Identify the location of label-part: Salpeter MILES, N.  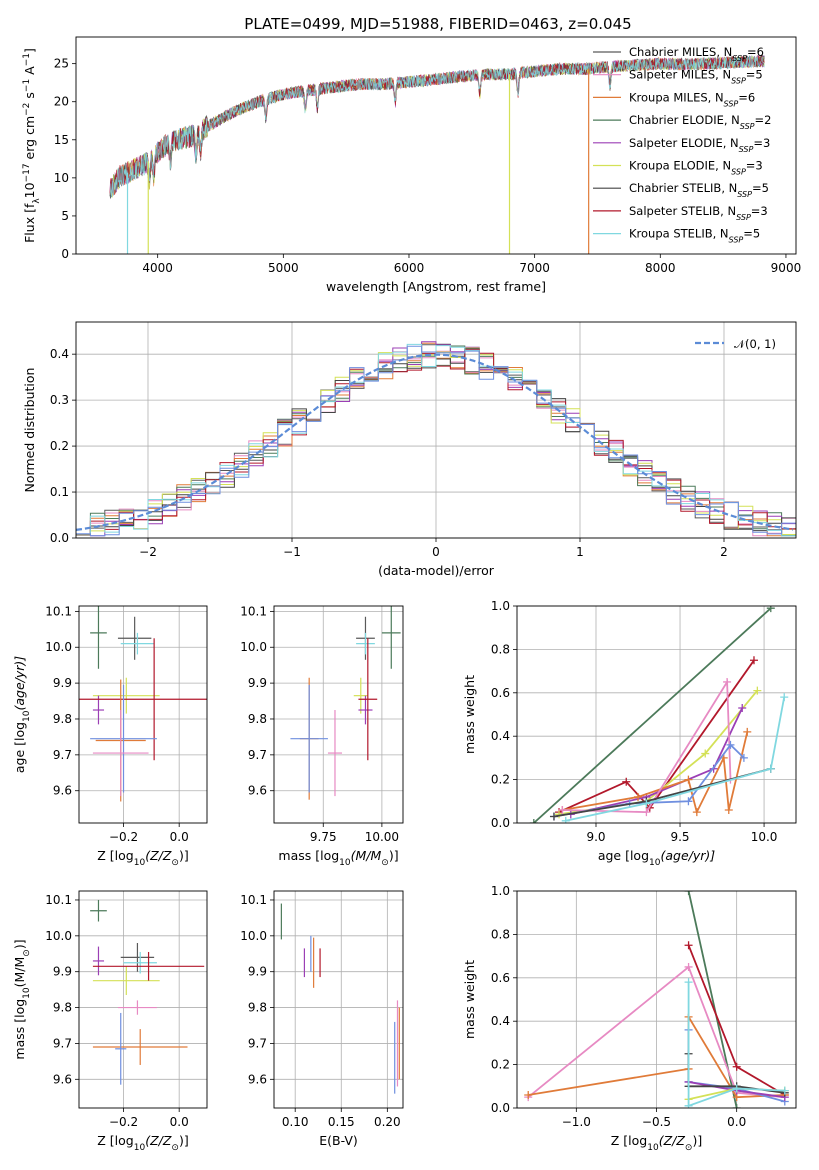
(680, 75).